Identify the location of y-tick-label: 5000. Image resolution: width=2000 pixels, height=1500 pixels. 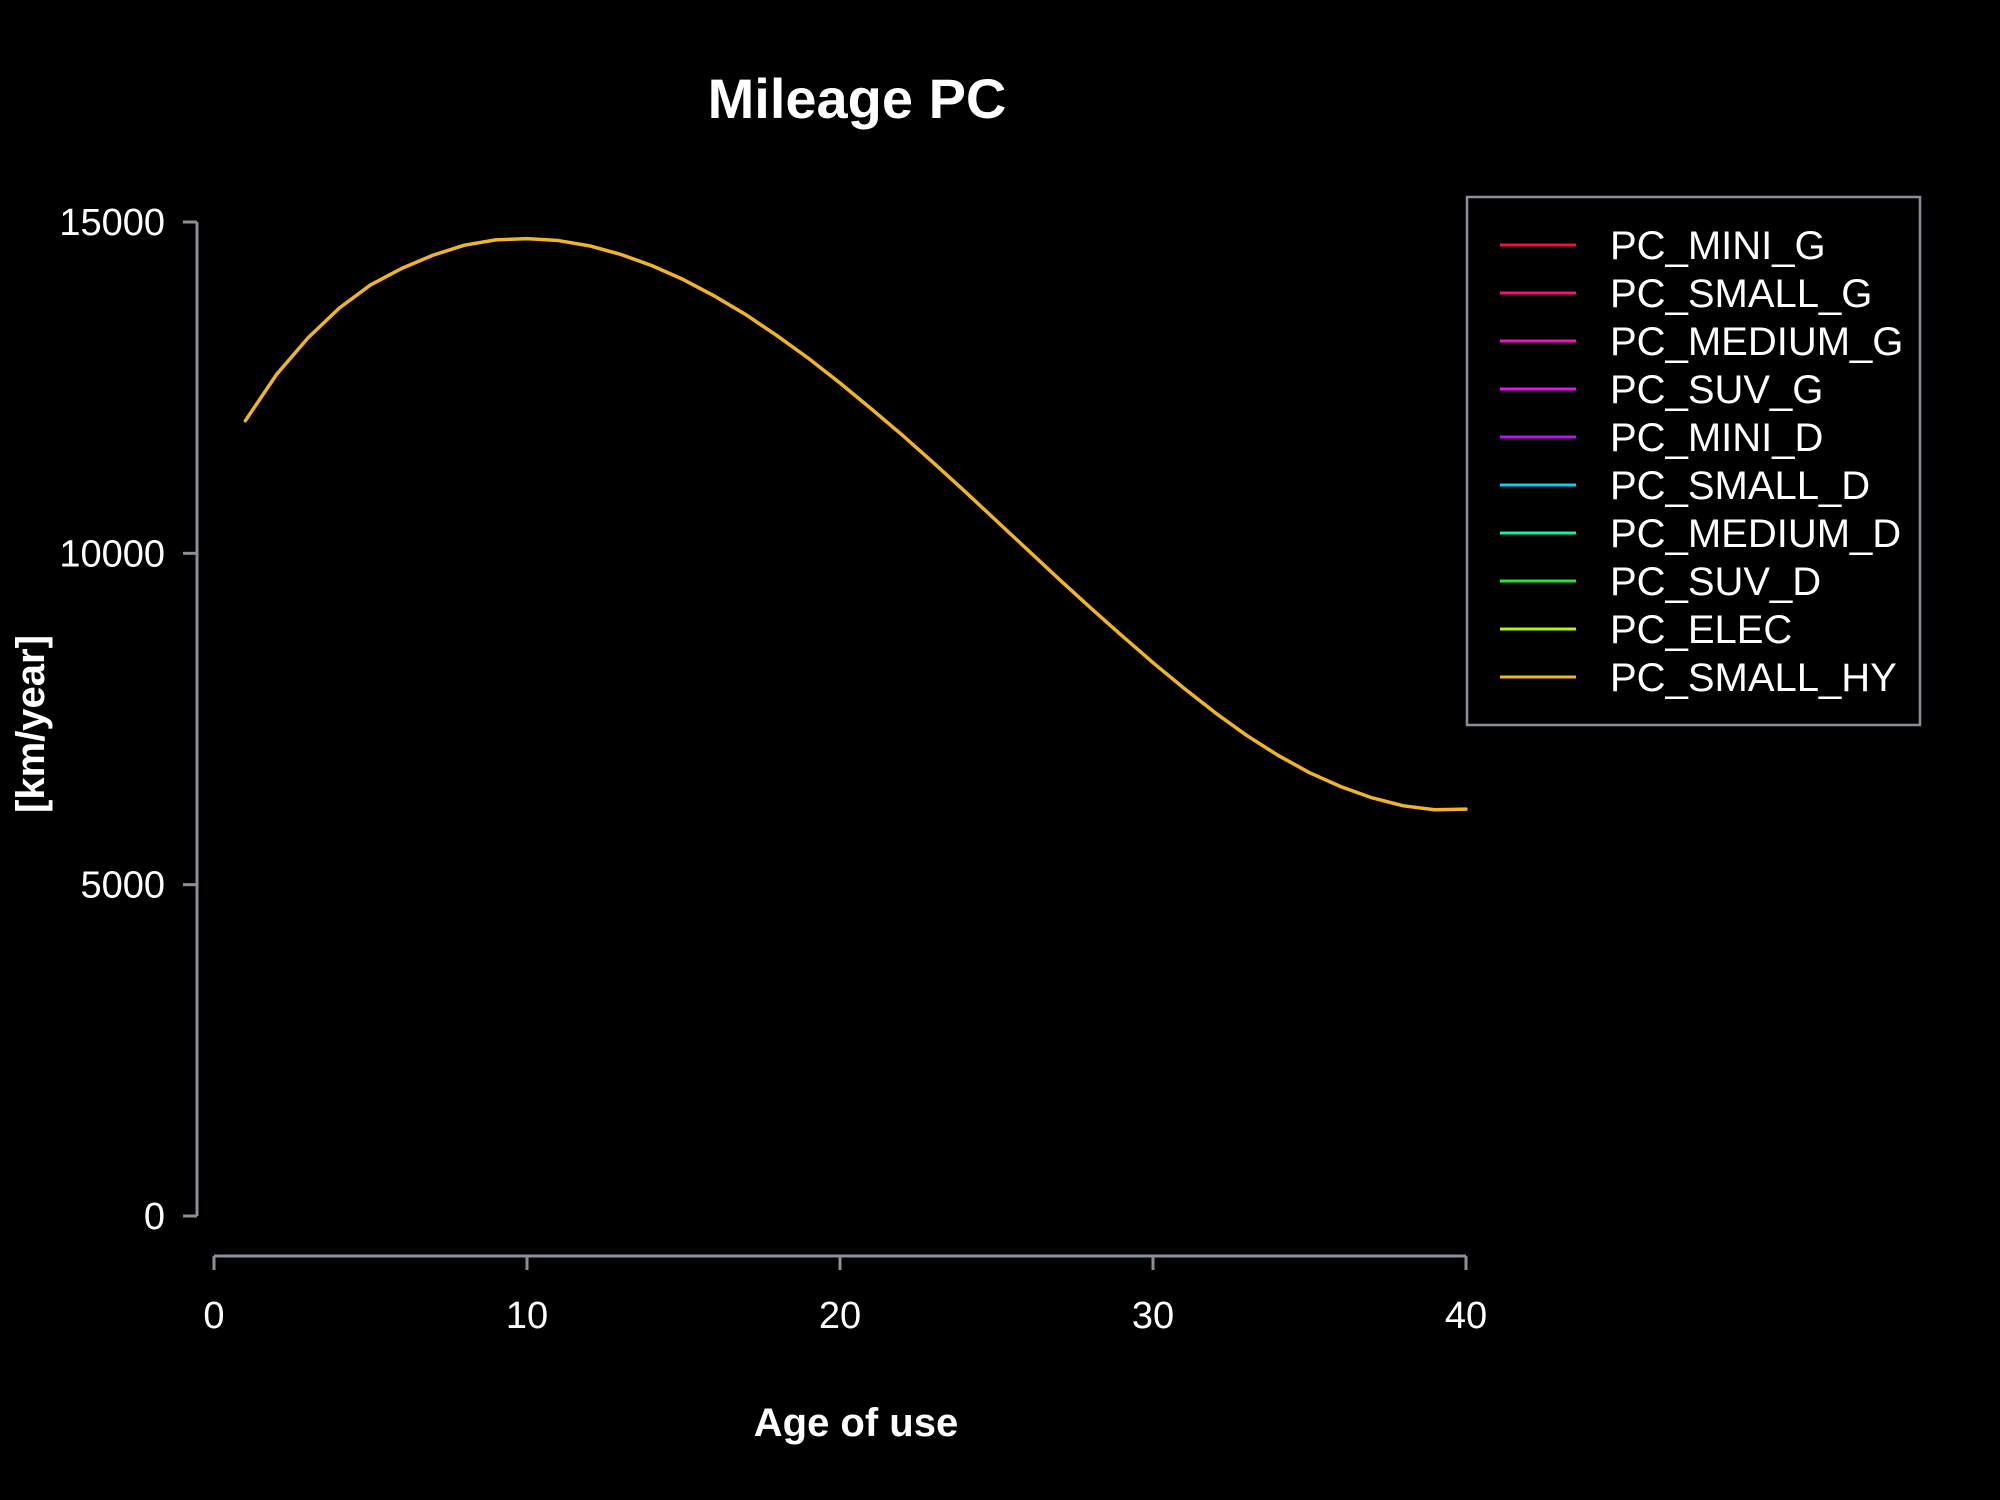
(122, 886).